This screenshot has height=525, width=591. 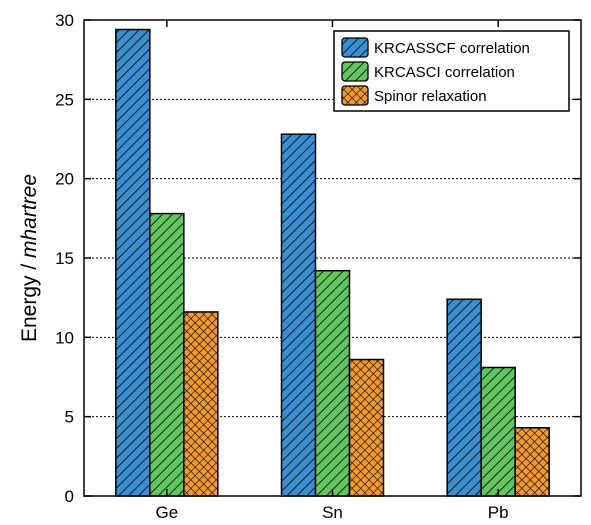 I want to click on y-tick-label: 30, so click(x=64, y=20).